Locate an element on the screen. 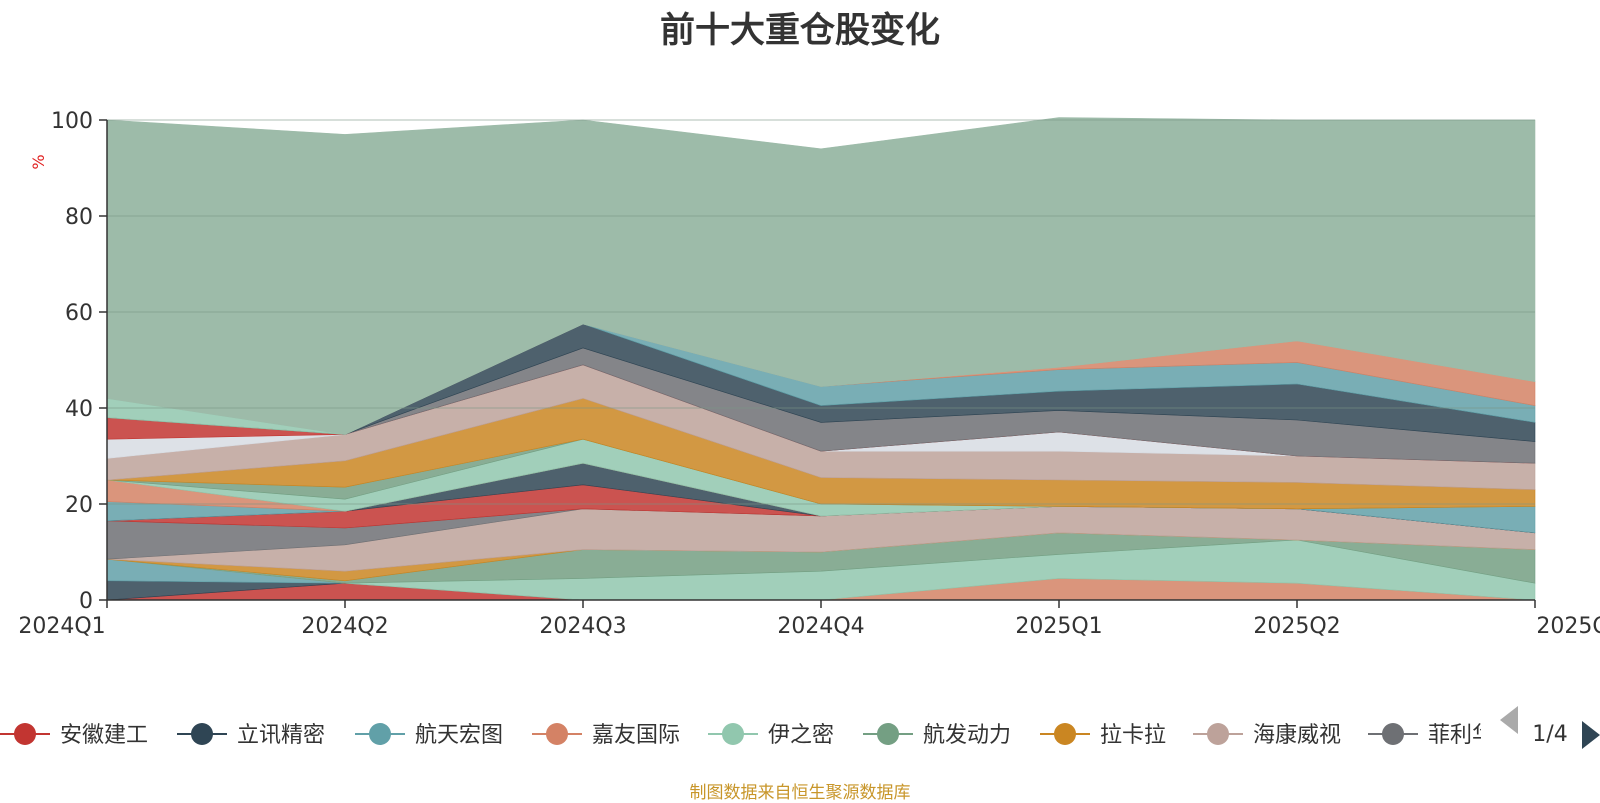  legend-item: 航天宏图 is located at coordinates (429, 735).